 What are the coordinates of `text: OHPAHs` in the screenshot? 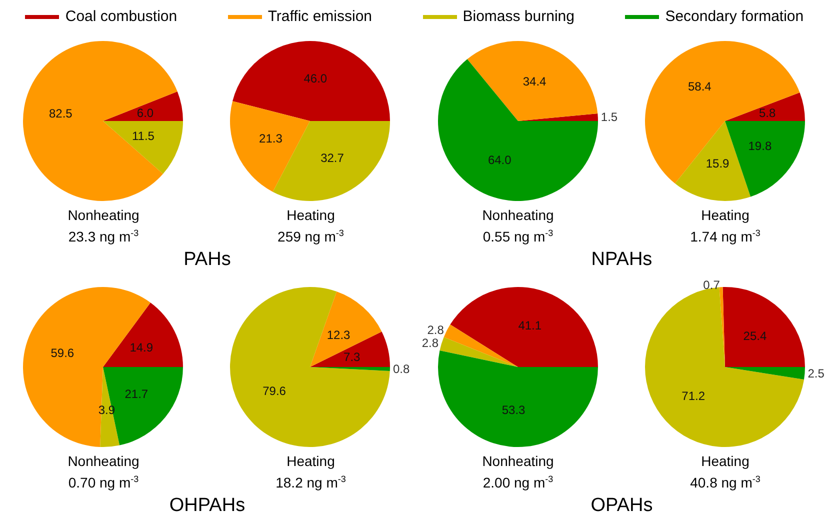 It's located at (207, 506).